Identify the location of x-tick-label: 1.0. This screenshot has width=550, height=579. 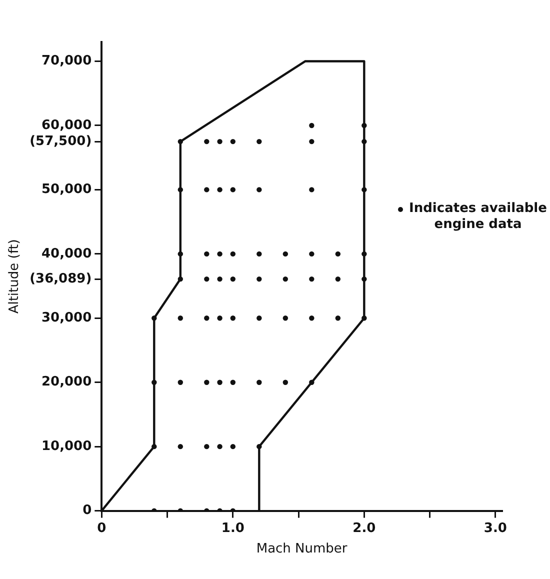
(232, 528).